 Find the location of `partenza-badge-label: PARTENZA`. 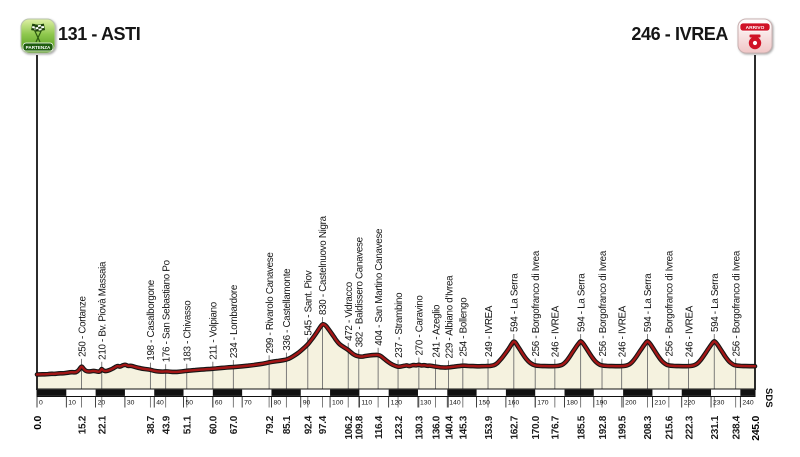

partenza-badge-label: PARTENZA is located at coordinates (38, 47).